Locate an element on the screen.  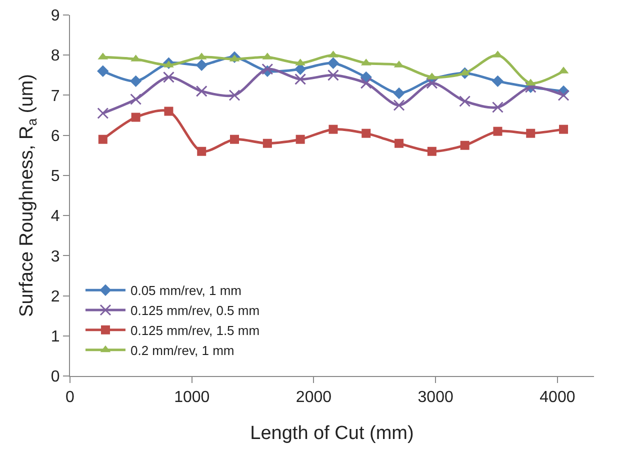
y-tick-label: 9 is located at coordinates (55, 16).